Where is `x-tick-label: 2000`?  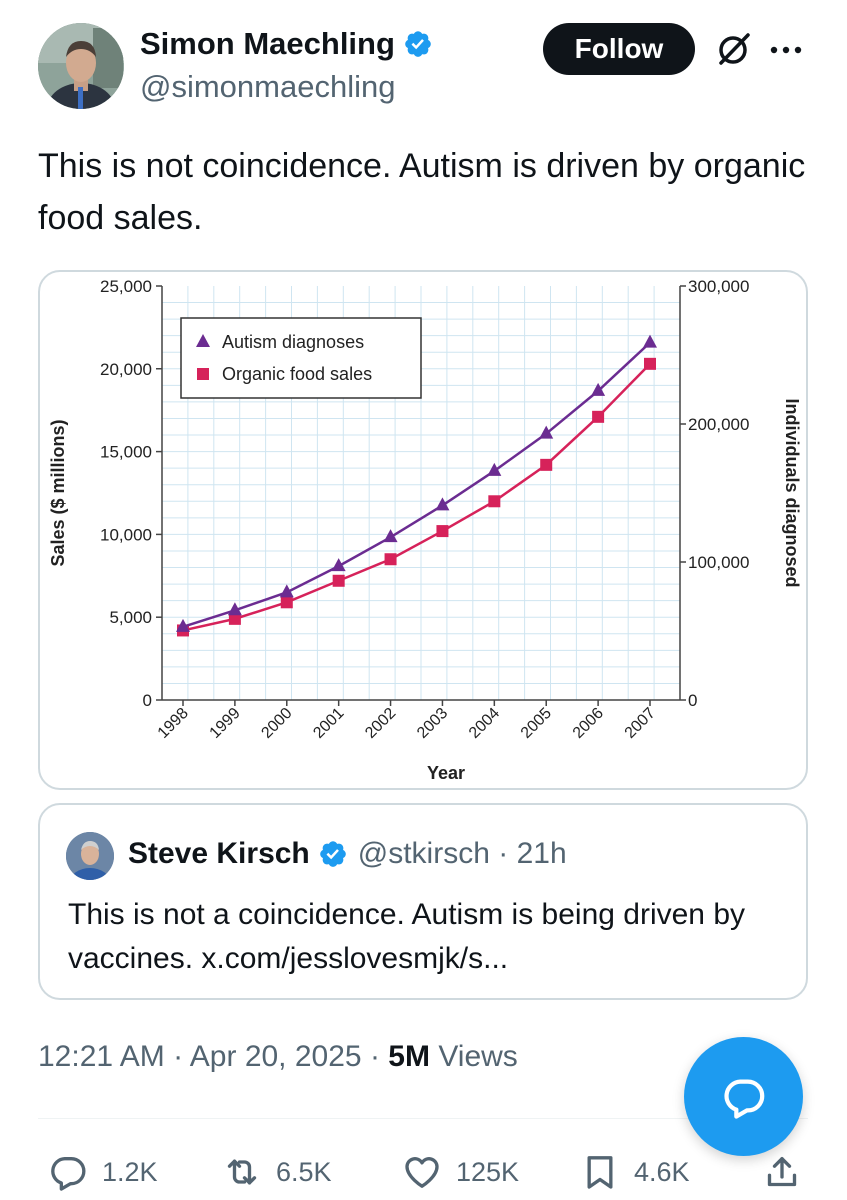 x-tick-label: 2000 is located at coordinates (276, 723).